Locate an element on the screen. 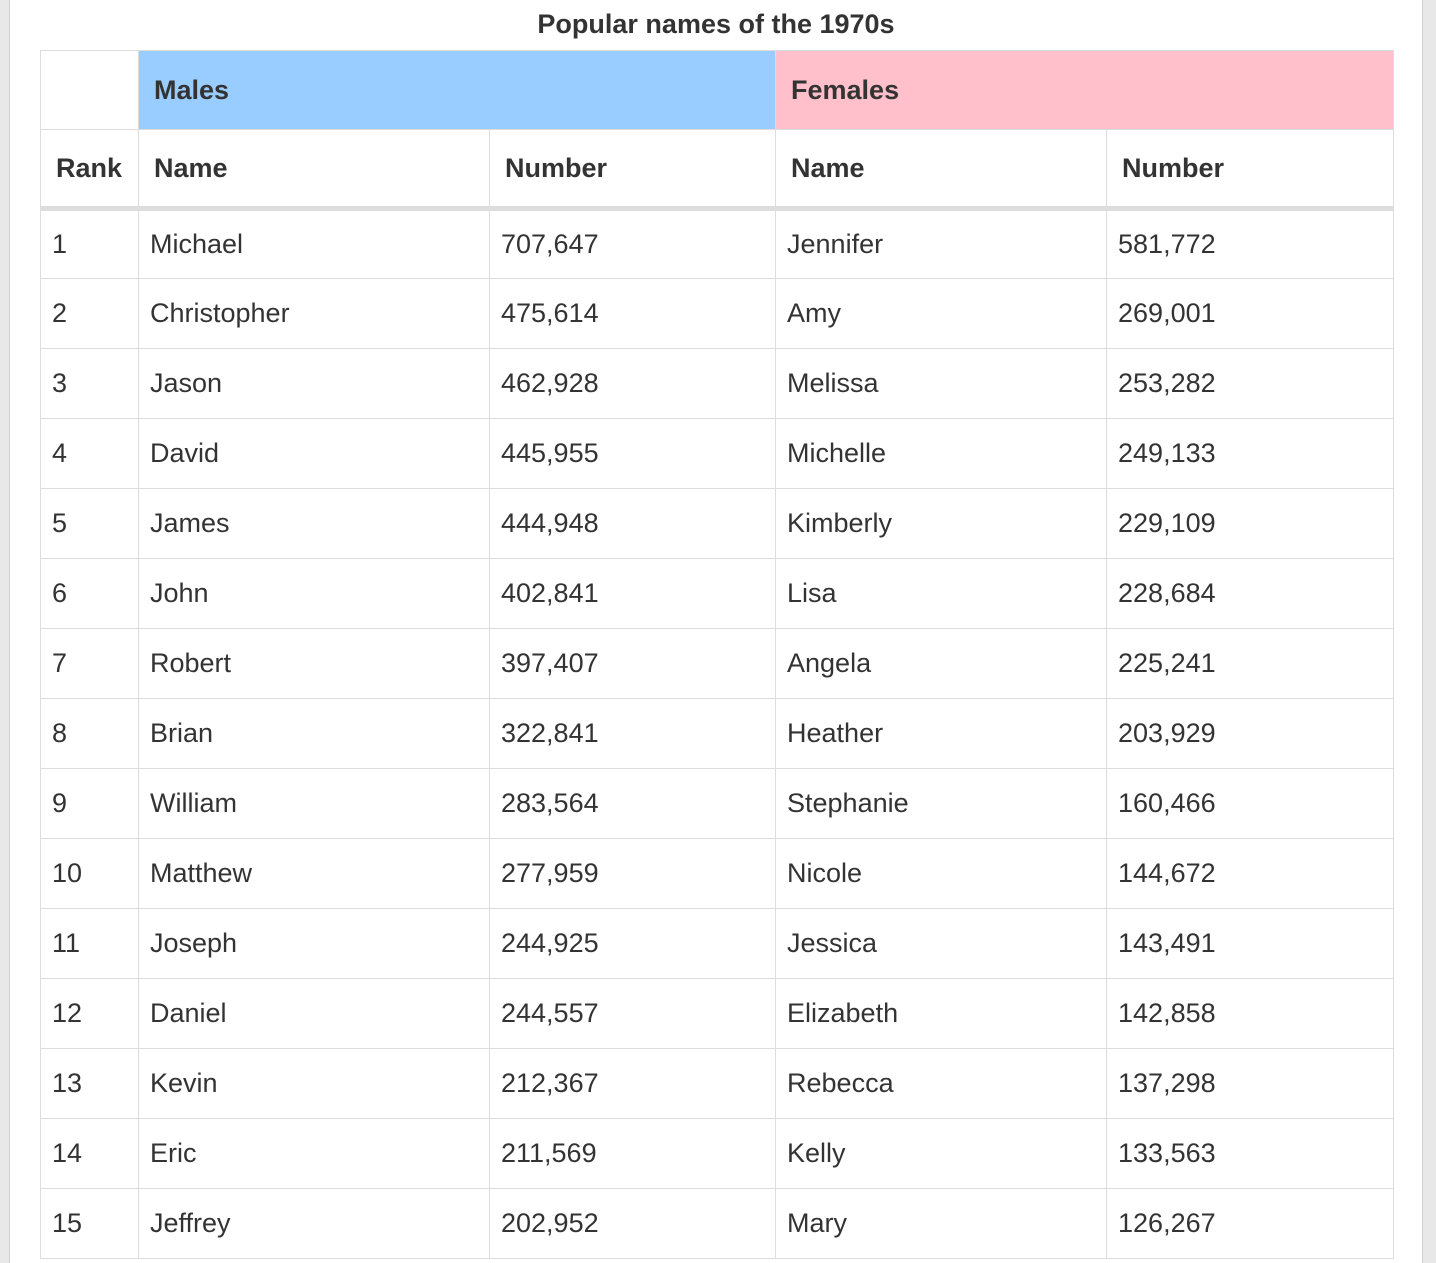 The width and height of the screenshot is (1436, 1263). female-number-cell: 269,001 is located at coordinates (1250, 313).